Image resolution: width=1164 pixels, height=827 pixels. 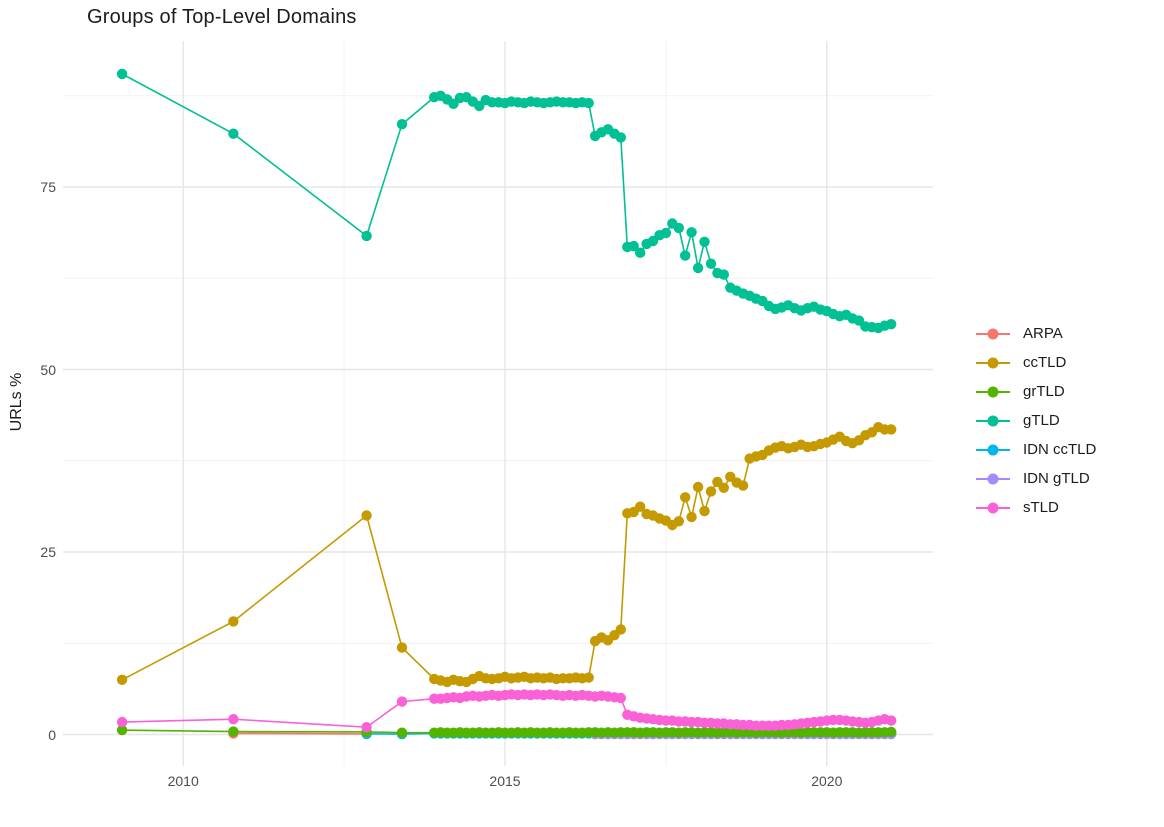 I want to click on legend-key-icon-idn-cctld, so click(x=993, y=450).